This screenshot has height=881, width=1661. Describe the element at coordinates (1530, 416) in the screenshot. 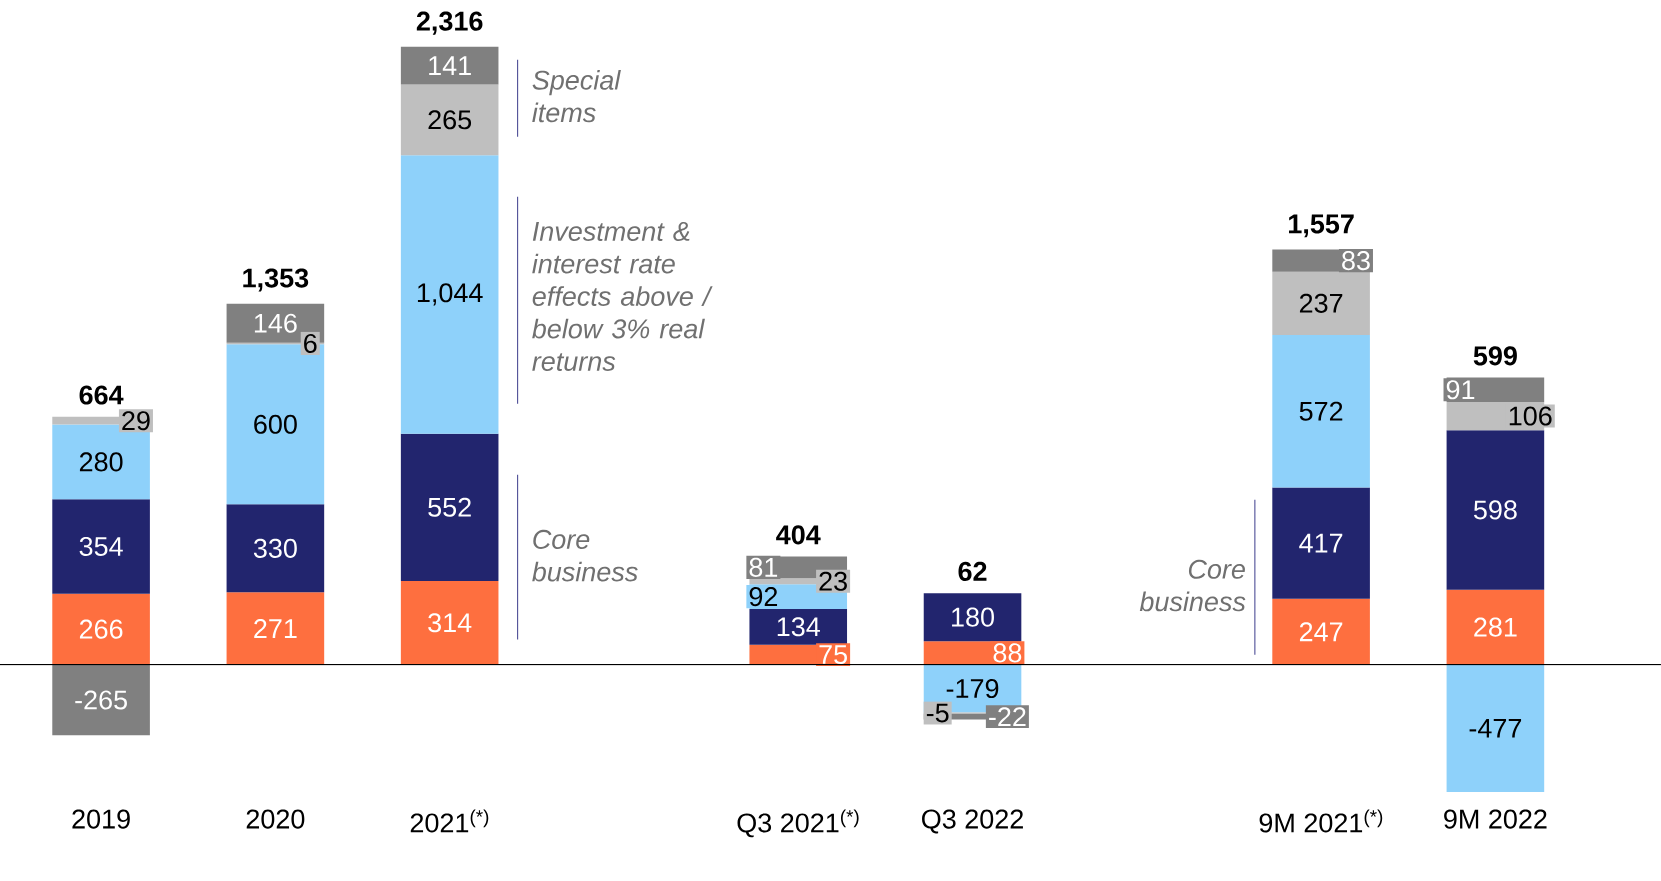

I see `data-label: 106` at that location.